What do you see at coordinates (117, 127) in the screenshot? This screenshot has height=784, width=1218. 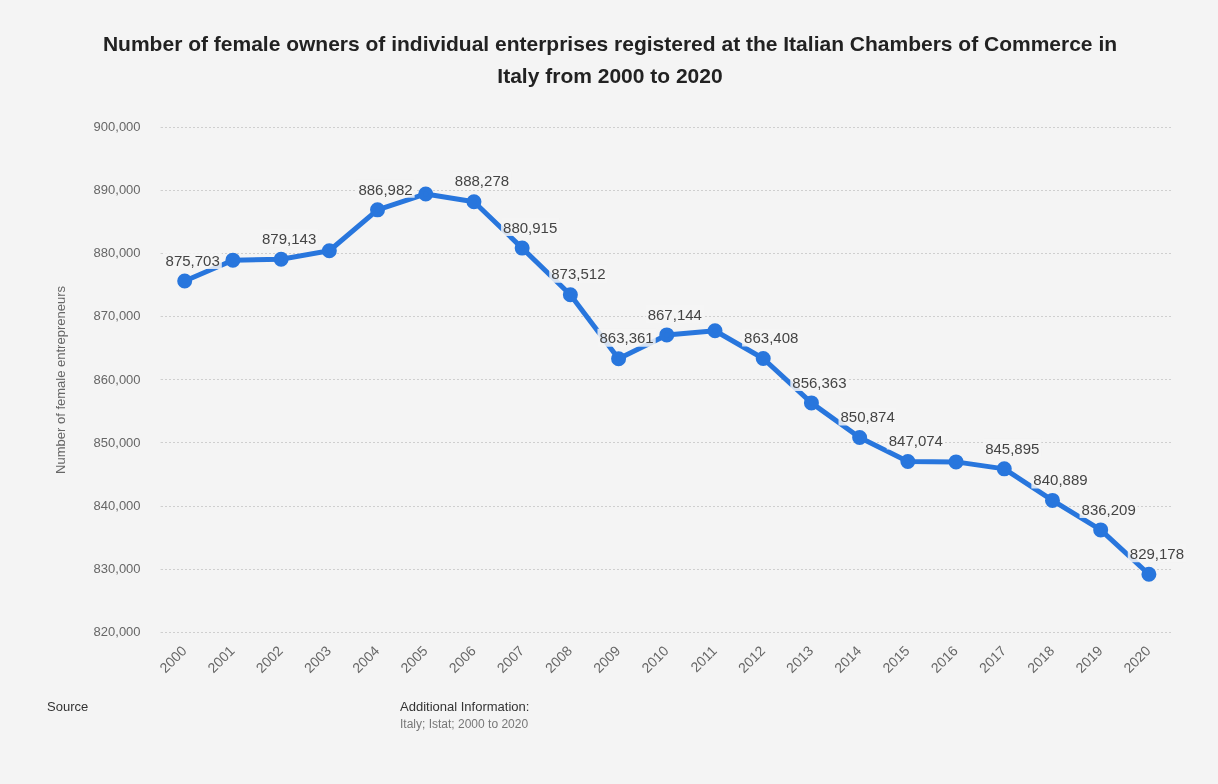 I see `y-tick-label: 900,000` at bounding box center [117, 127].